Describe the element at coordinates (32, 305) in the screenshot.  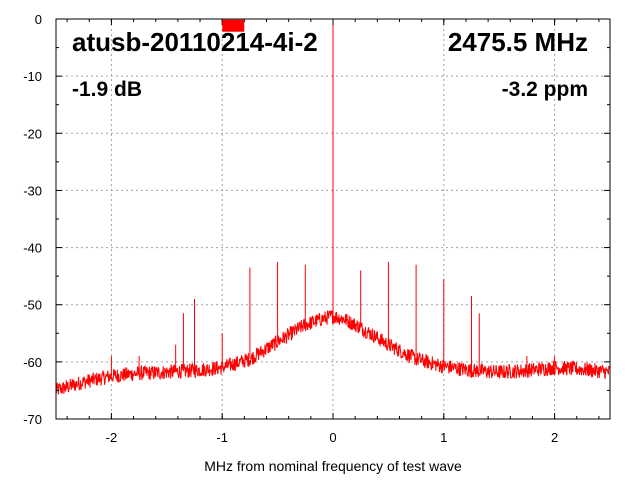
I see `y-tick-label: -50` at that location.